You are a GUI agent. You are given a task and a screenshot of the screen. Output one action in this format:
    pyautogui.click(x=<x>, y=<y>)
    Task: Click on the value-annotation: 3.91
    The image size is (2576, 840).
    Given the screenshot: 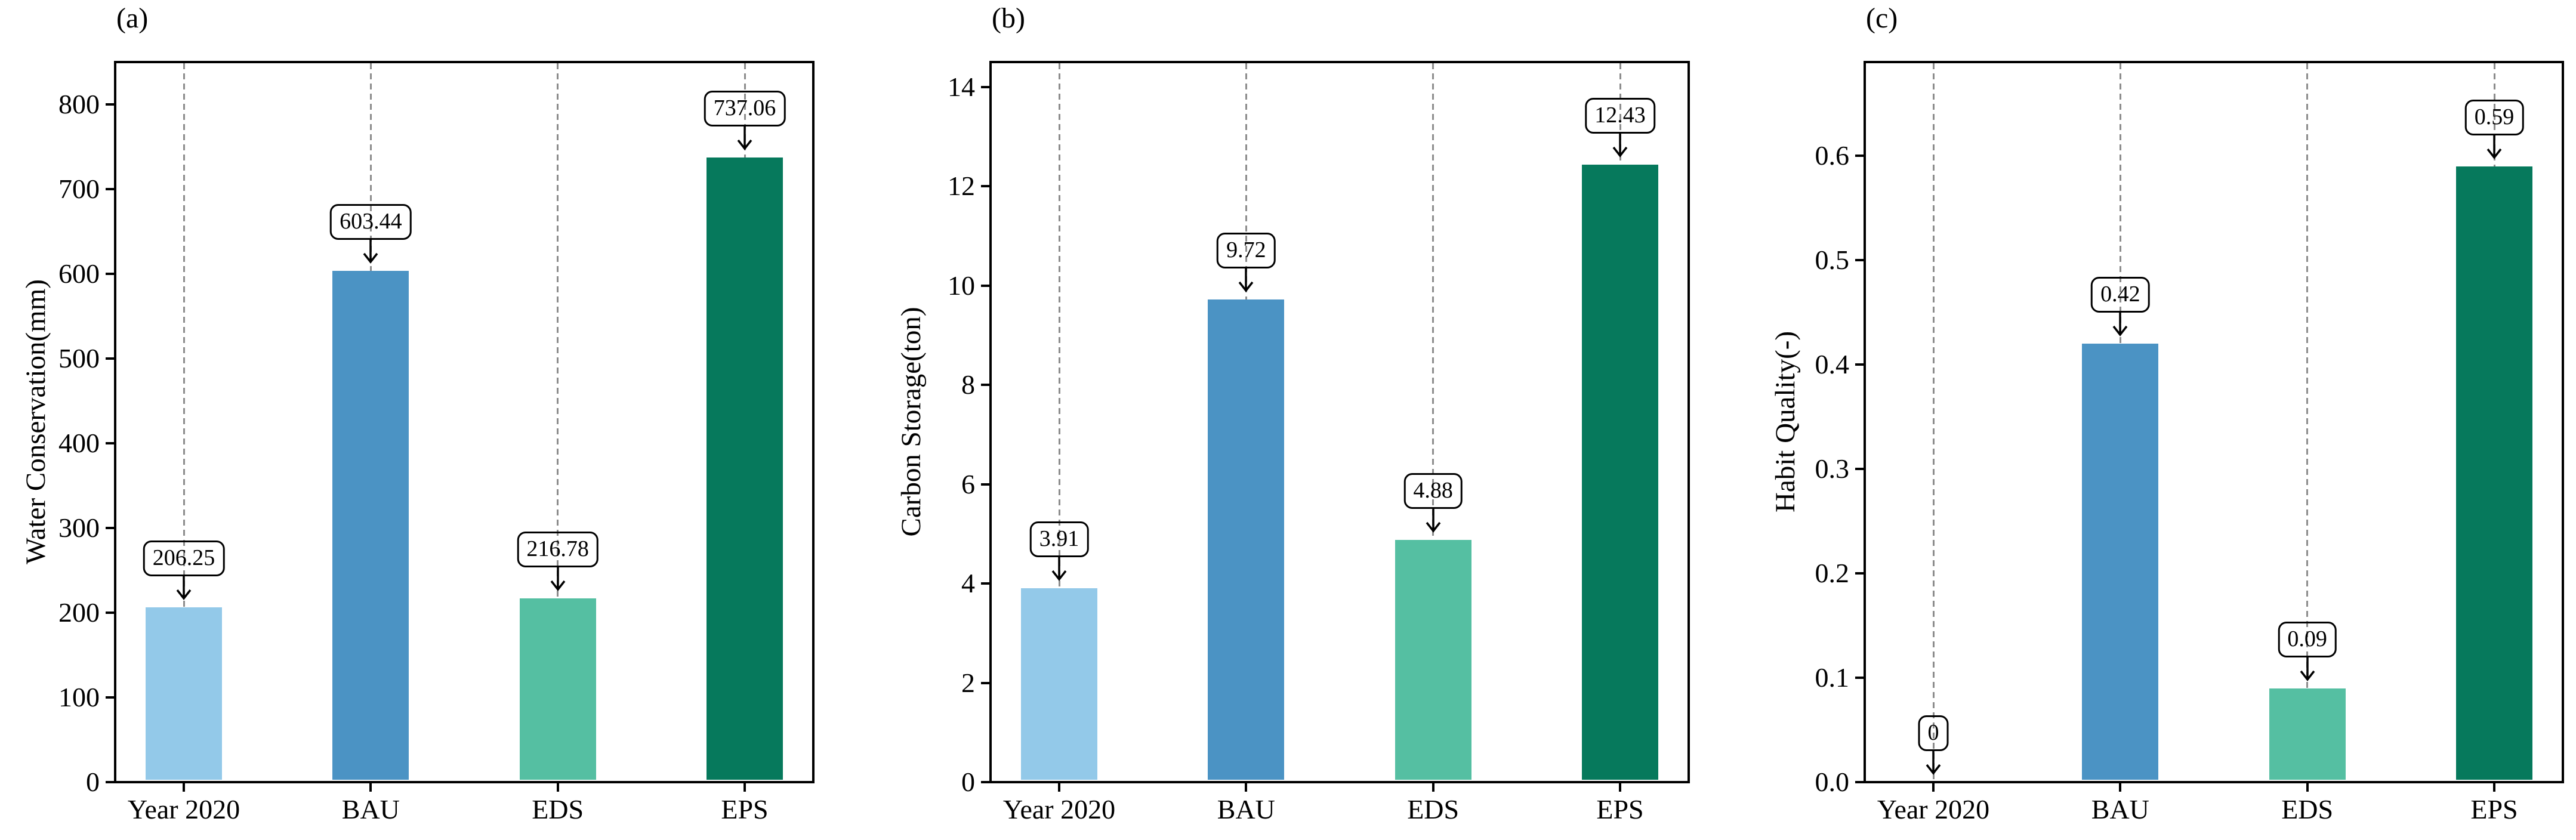 What is the action you would take?
    pyautogui.click(x=1059, y=539)
    